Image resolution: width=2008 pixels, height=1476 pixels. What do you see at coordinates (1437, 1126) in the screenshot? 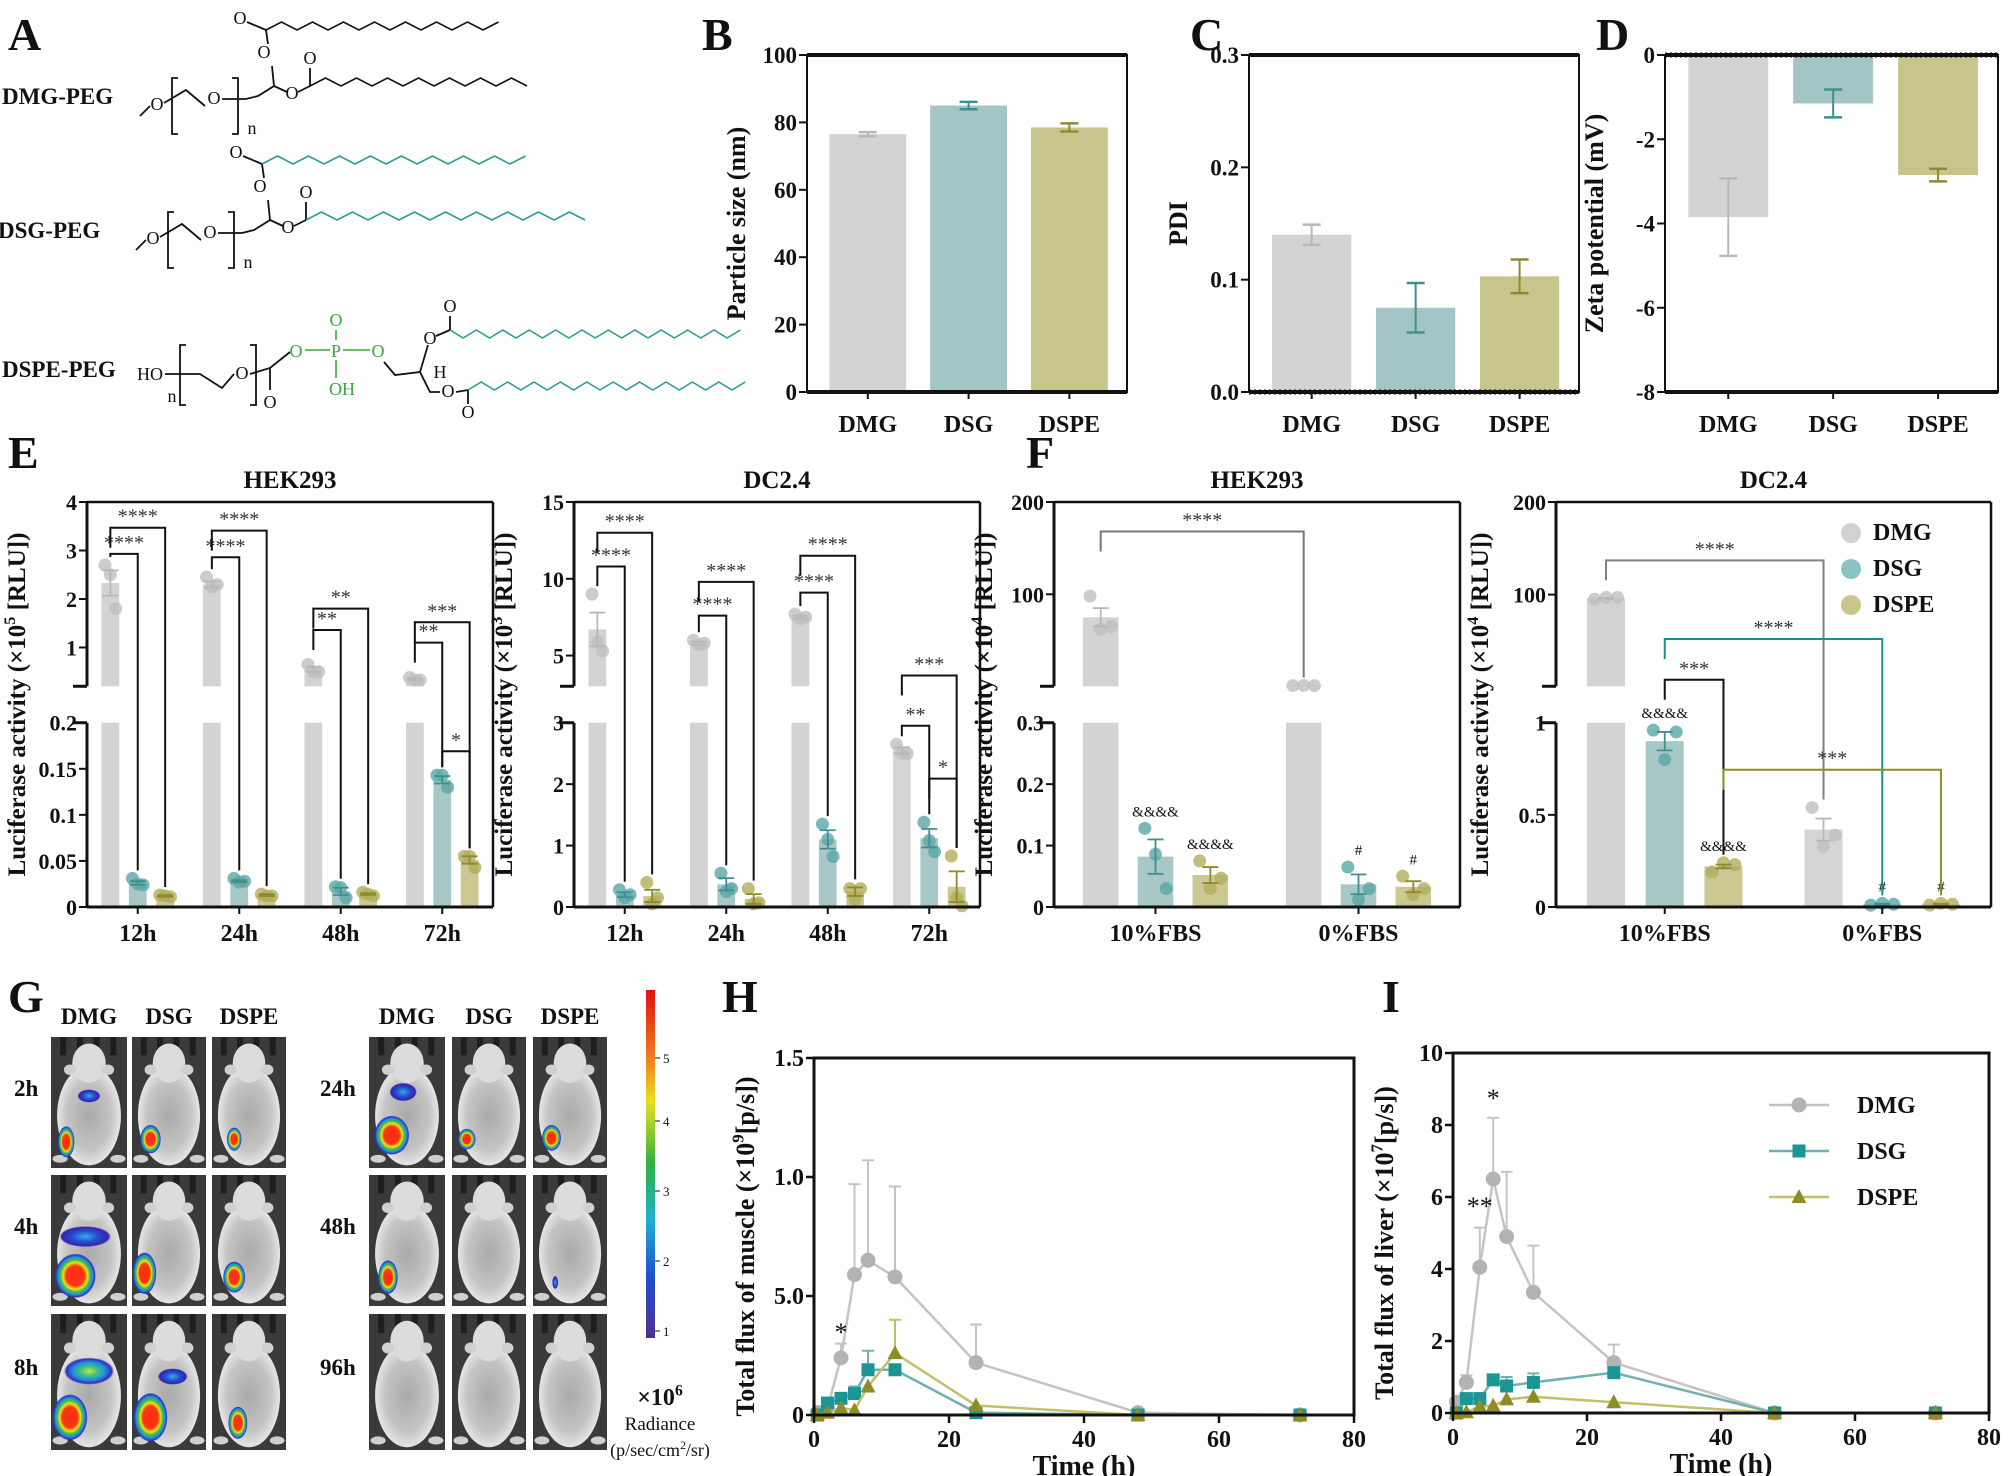
I see `y-tick-label: 8` at bounding box center [1437, 1126].